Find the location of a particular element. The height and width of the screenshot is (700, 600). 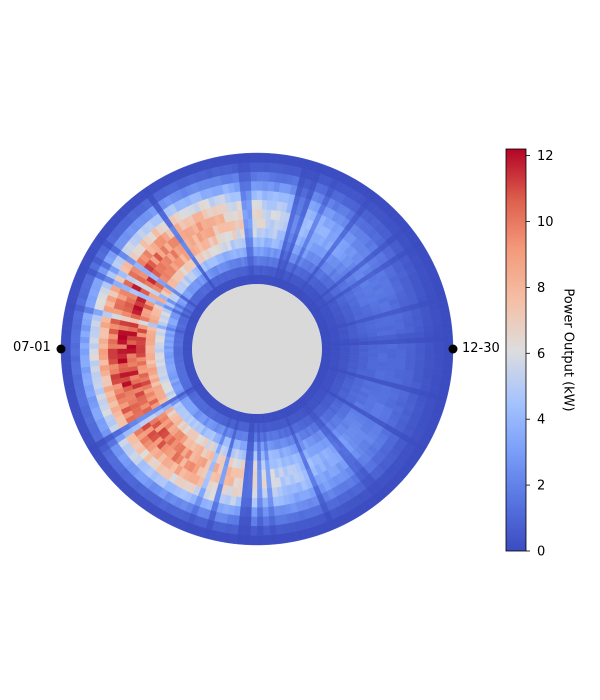

colorbar: 0 2 4 6 8 10 12 is located at coordinates (529, 354).